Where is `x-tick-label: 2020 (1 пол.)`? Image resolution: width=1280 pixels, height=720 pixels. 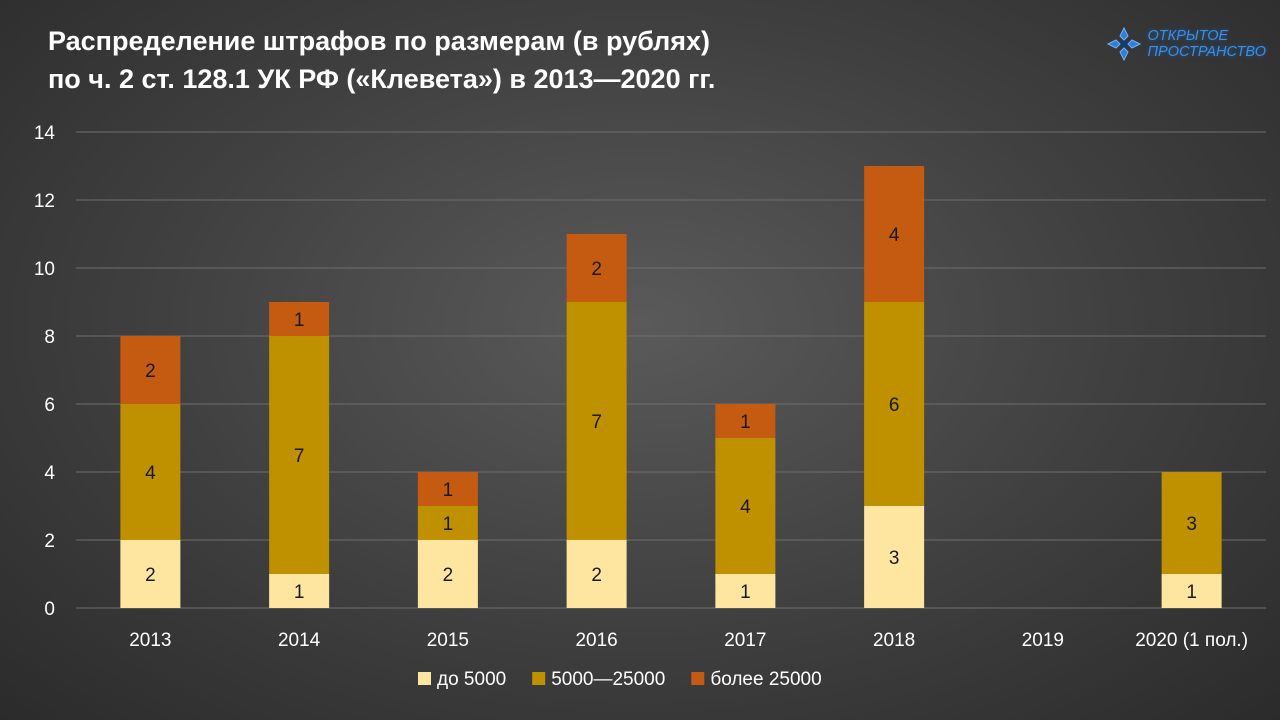 x-tick-label: 2020 (1 пол.) is located at coordinates (1191, 640).